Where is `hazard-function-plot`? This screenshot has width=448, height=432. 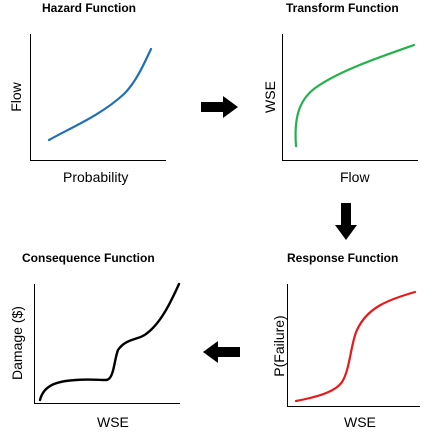 hazard-function-plot is located at coordinates (98, 97).